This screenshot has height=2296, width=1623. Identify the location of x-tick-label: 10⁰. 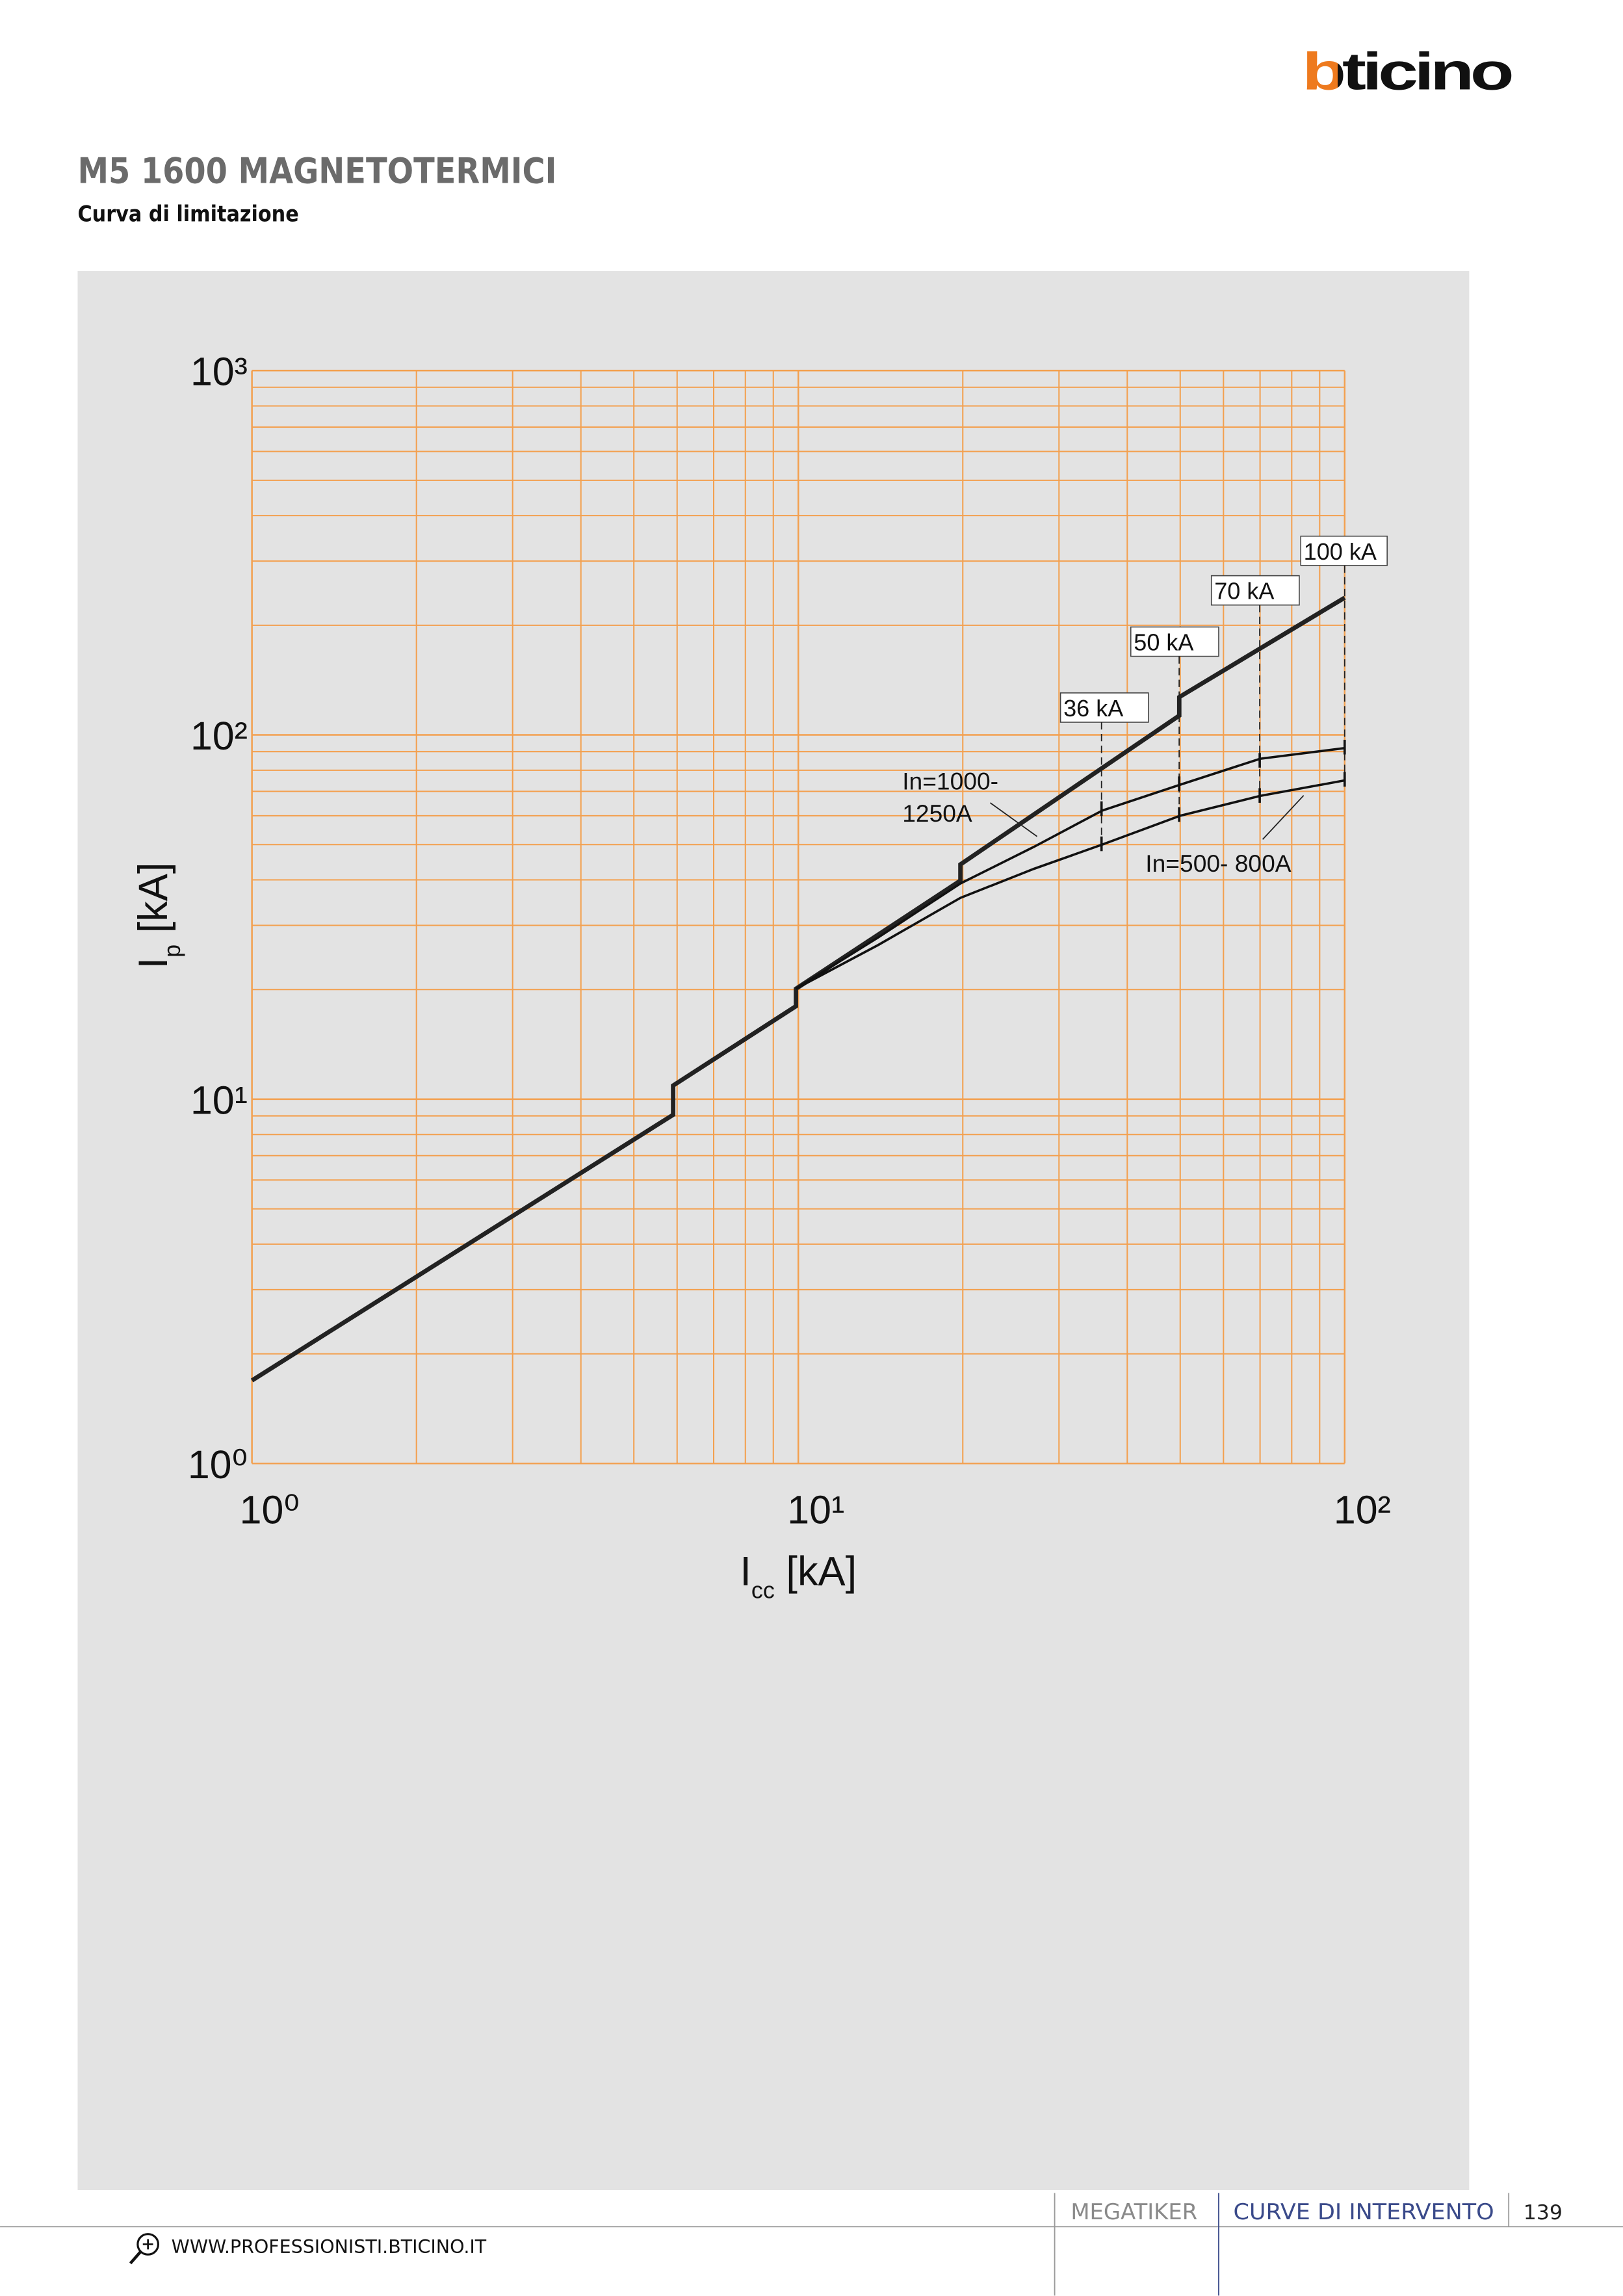
(270, 1510).